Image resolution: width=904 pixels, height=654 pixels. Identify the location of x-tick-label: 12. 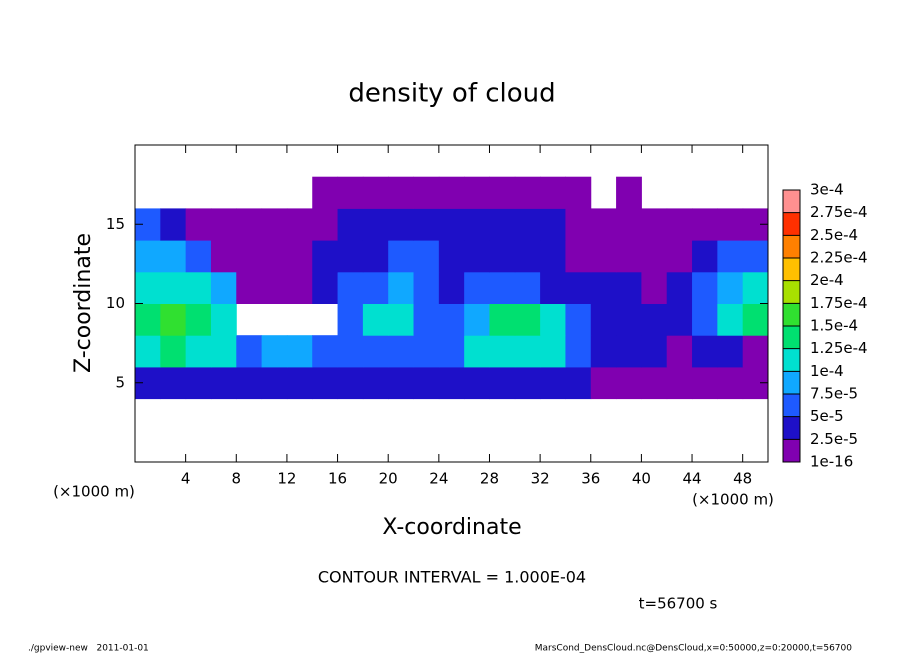
(286, 479).